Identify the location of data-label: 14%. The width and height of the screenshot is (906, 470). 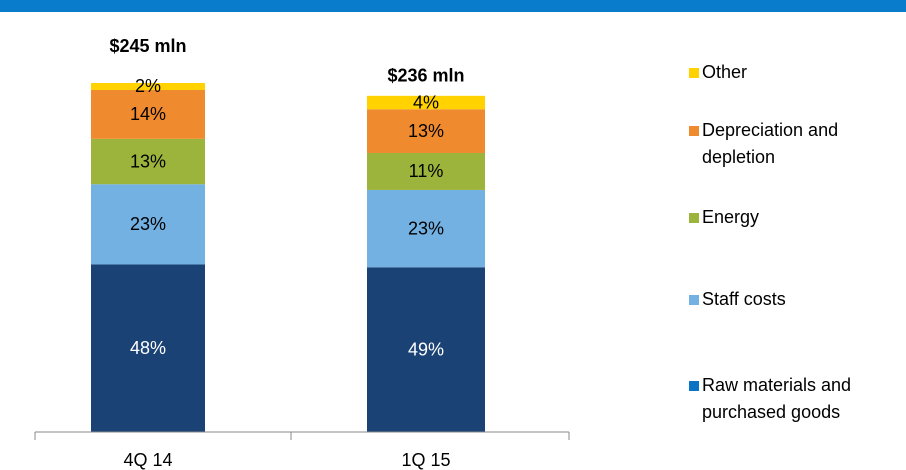
(148, 114).